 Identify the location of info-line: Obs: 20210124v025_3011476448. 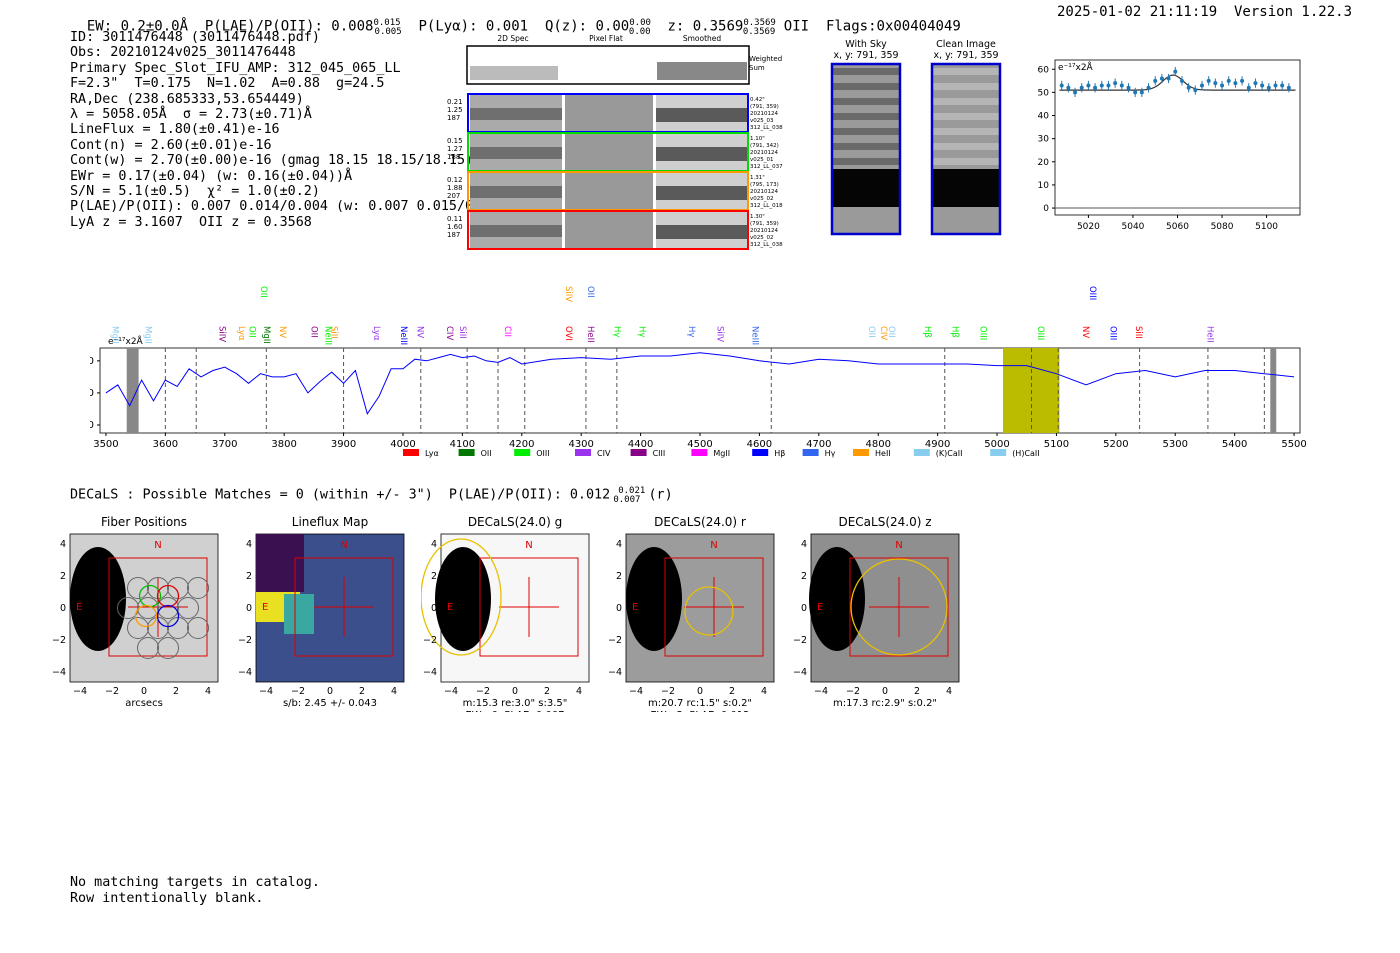
(183, 53).